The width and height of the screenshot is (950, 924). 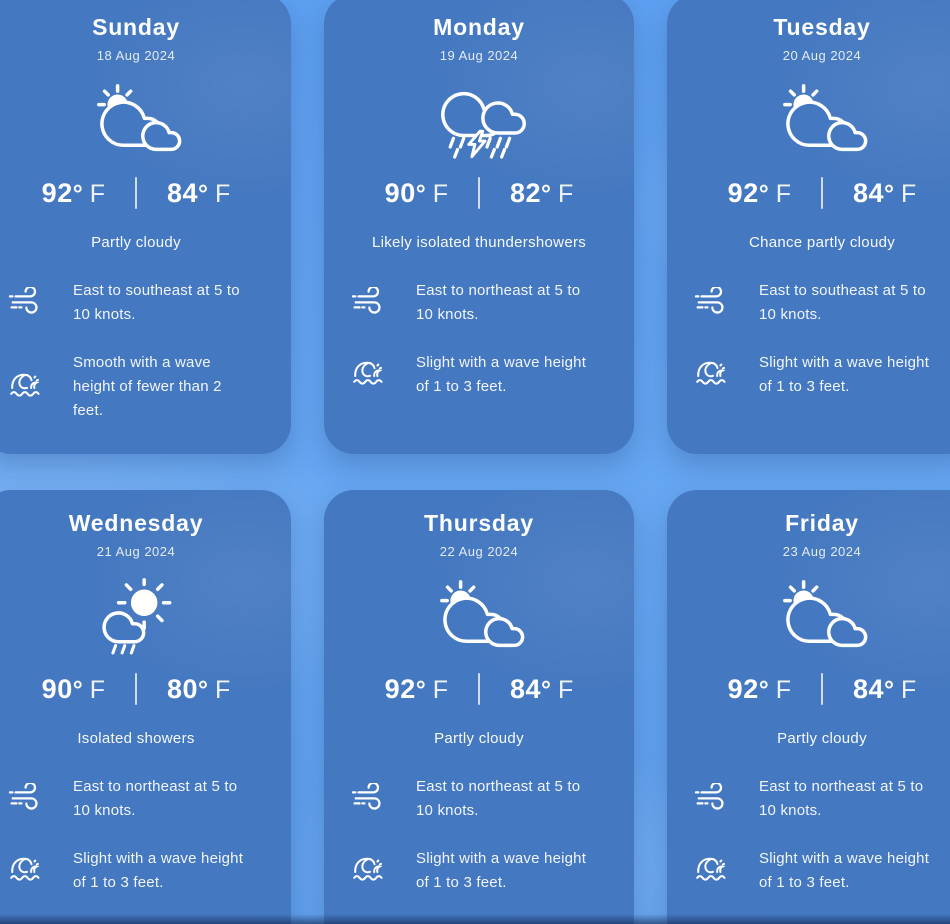 I want to click on condition-text: Likely isolated thundershowers, so click(x=479, y=242).